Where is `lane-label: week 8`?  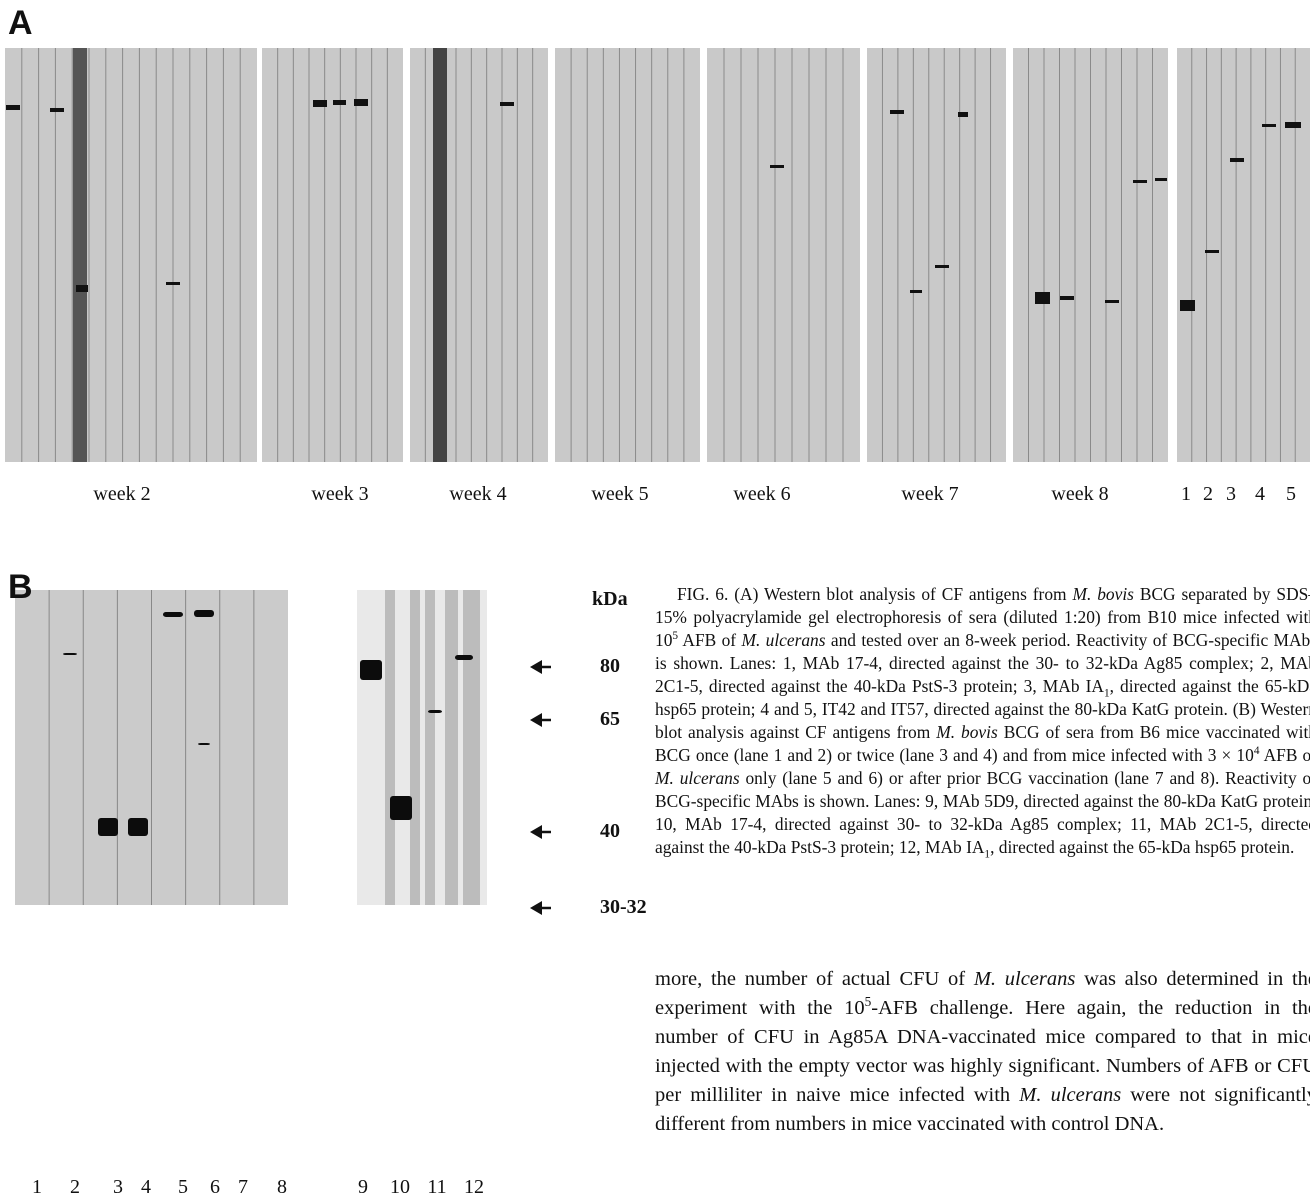
lane-label: week 8 is located at coordinates (1080, 494).